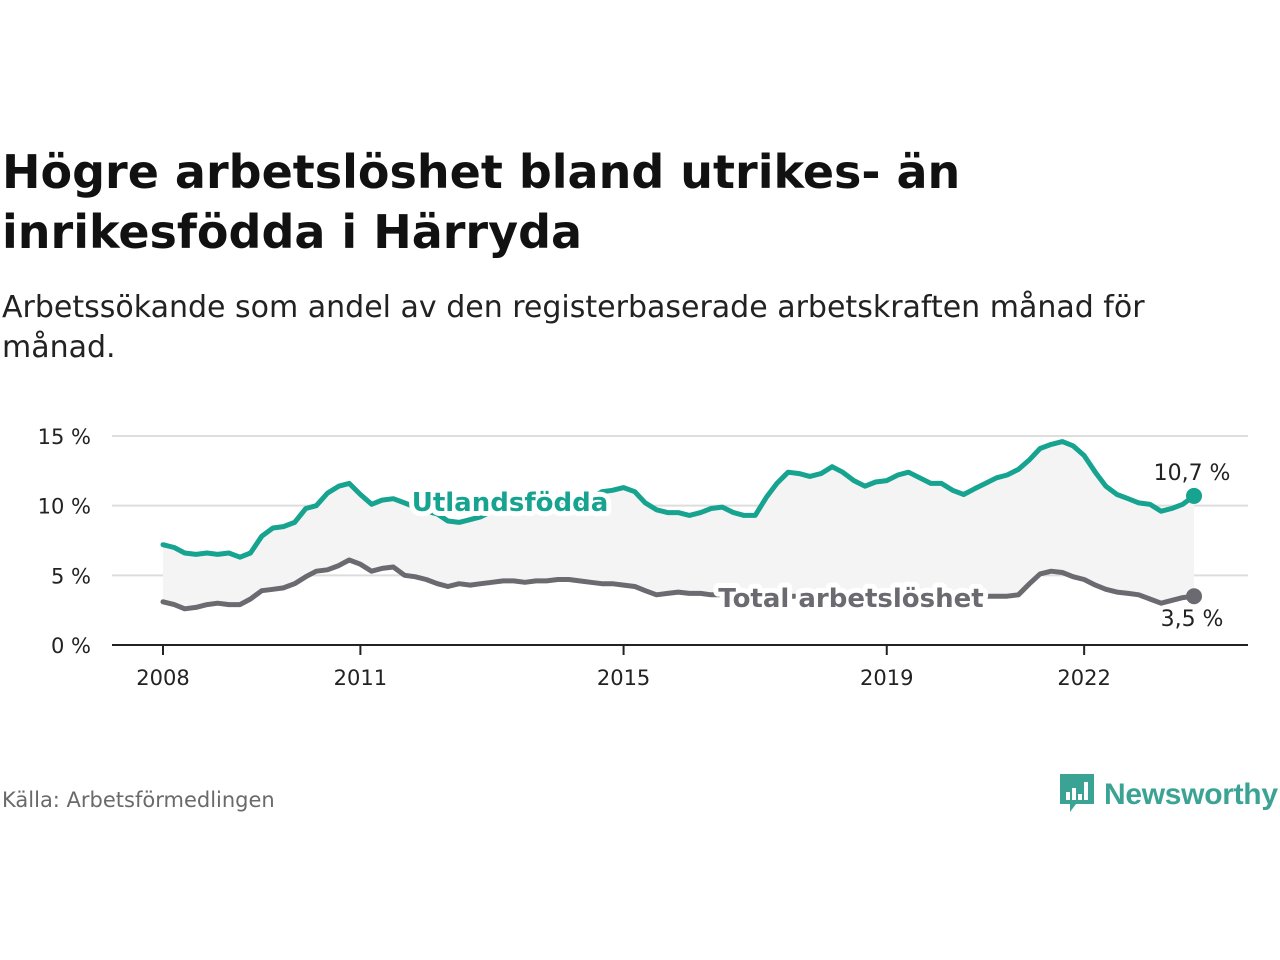  What do you see at coordinates (678, 499) in the screenshot?
I see `utlandsfodda-line` at bounding box center [678, 499].